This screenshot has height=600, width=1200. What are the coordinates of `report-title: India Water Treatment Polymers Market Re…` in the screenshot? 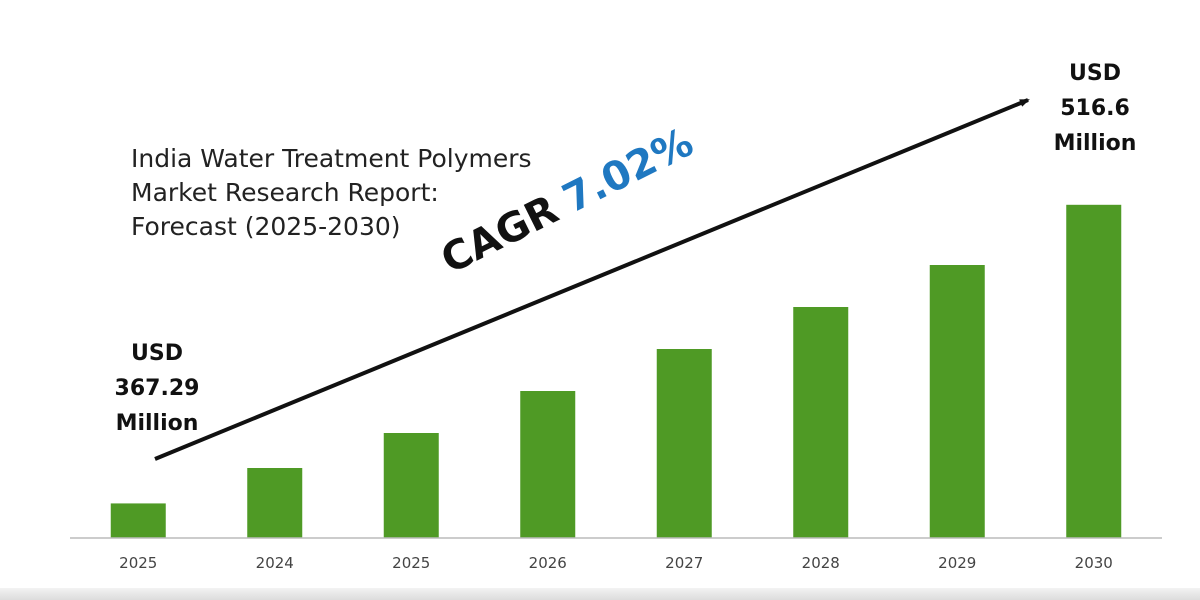 It's located at (361, 193).